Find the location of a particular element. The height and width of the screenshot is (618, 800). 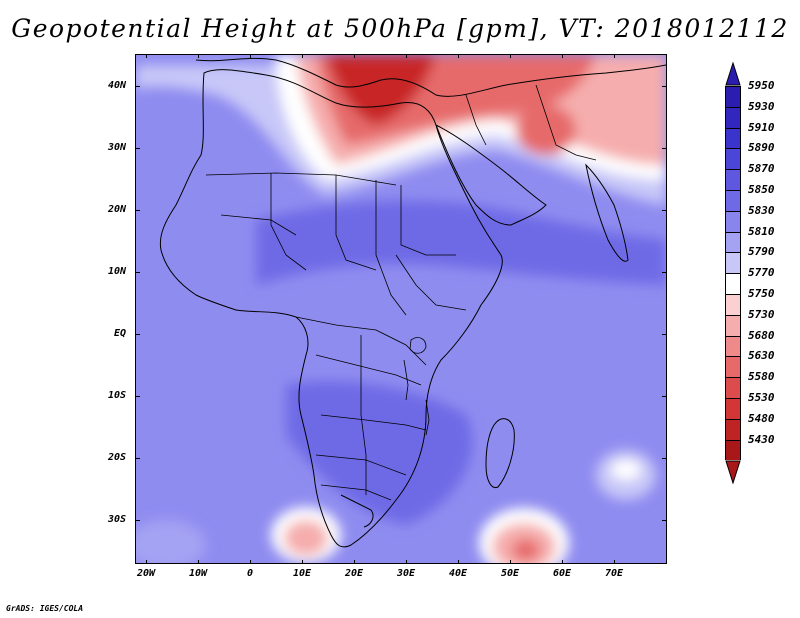

colorbar-label: 5930 is located at coordinates (761, 106).